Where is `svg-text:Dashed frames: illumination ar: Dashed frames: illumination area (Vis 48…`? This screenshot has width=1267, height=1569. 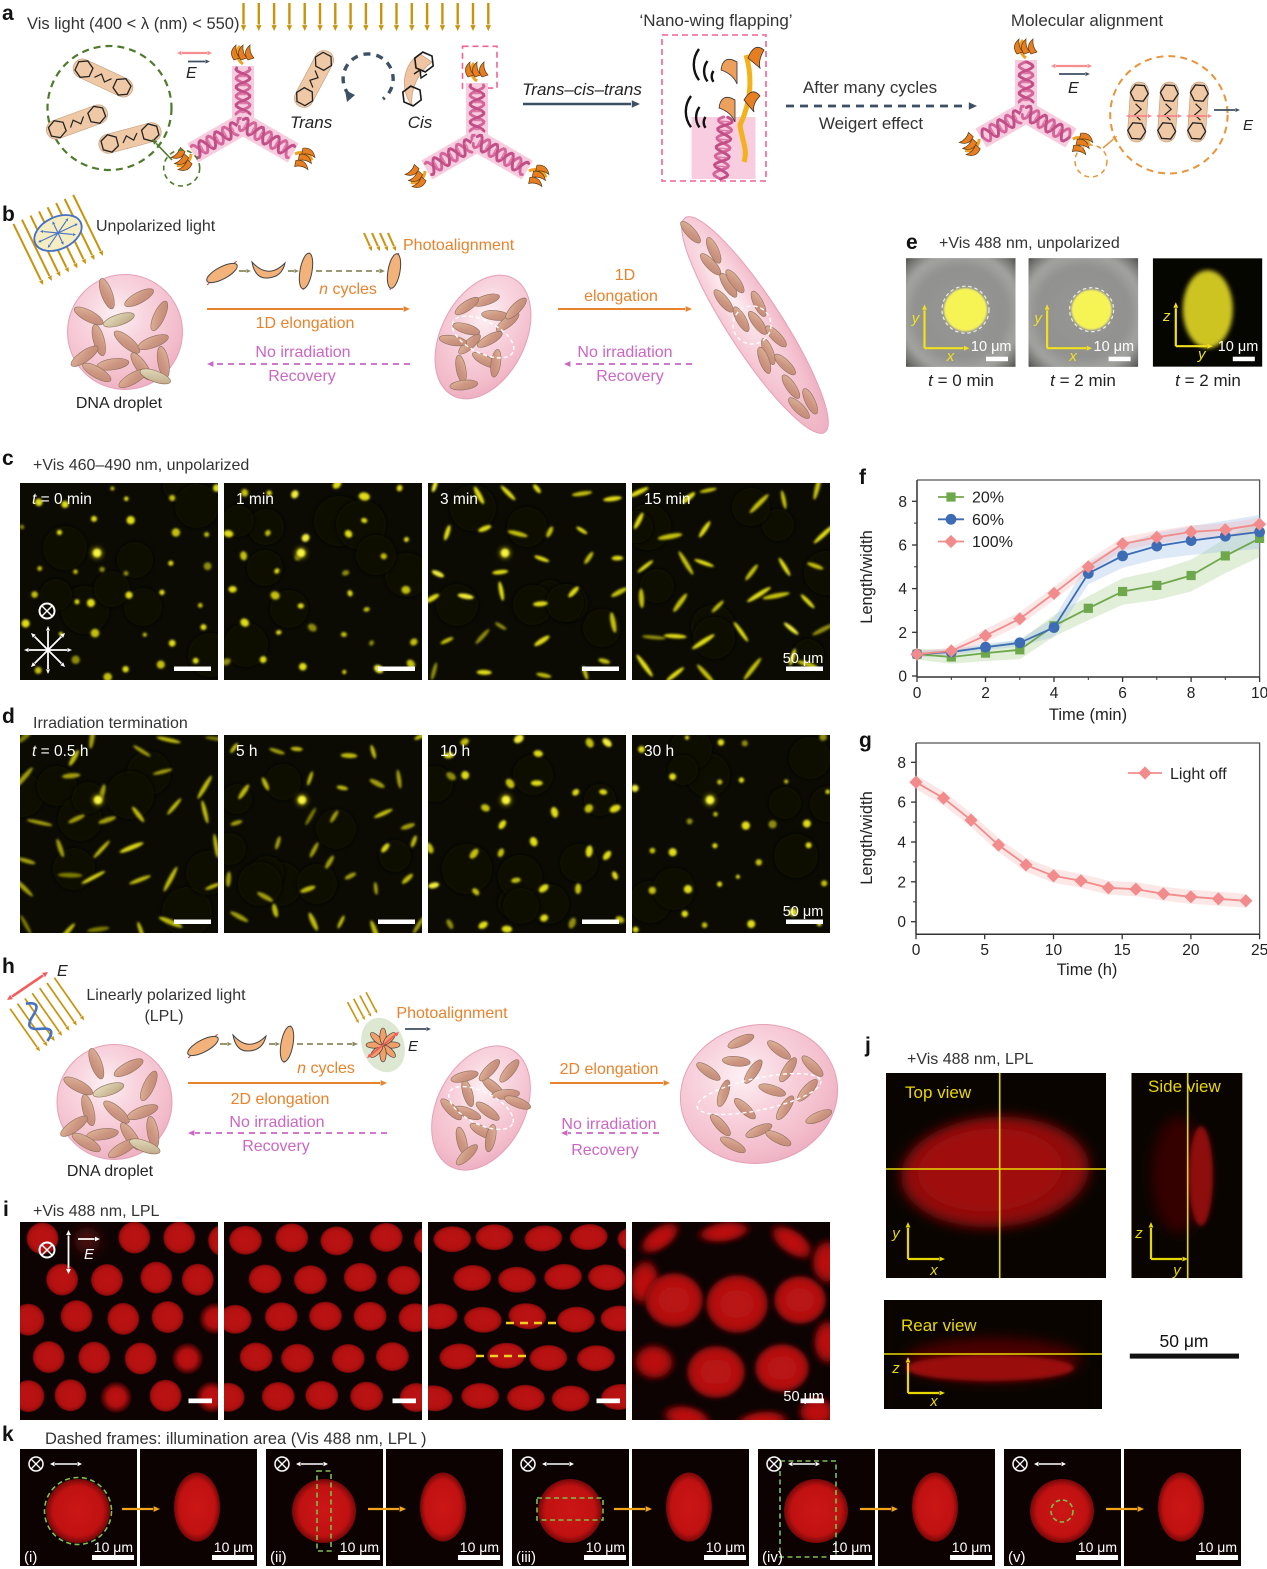
svg-text:Dashed frames: illumination ar: Dashed frames: illumination area (Vis 48… is located at coordinates (236, 1439).